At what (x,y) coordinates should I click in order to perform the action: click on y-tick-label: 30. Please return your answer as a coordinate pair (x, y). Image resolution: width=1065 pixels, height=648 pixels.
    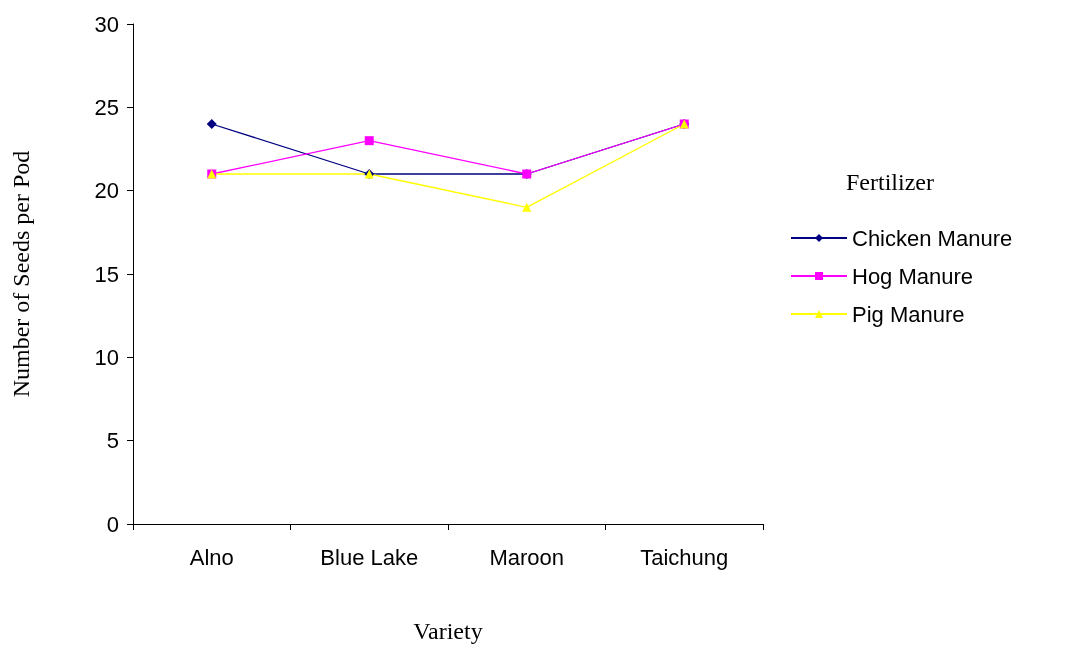
    Looking at the image, I should click on (106, 24).